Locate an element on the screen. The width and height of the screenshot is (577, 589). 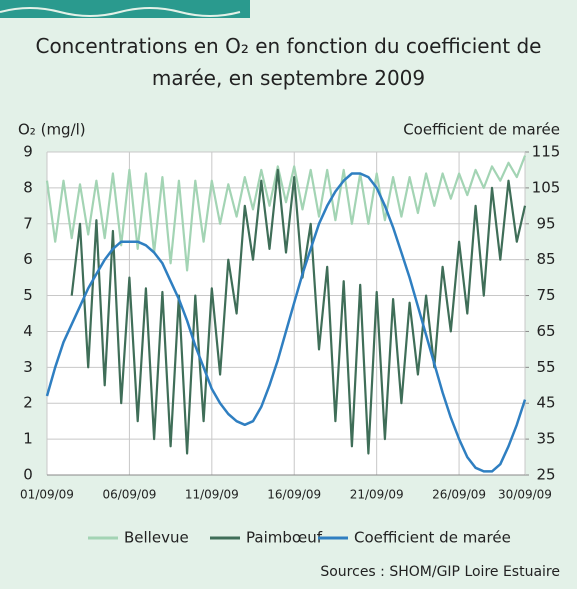
y-tick-label: 6 is located at coordinates (28, 259).